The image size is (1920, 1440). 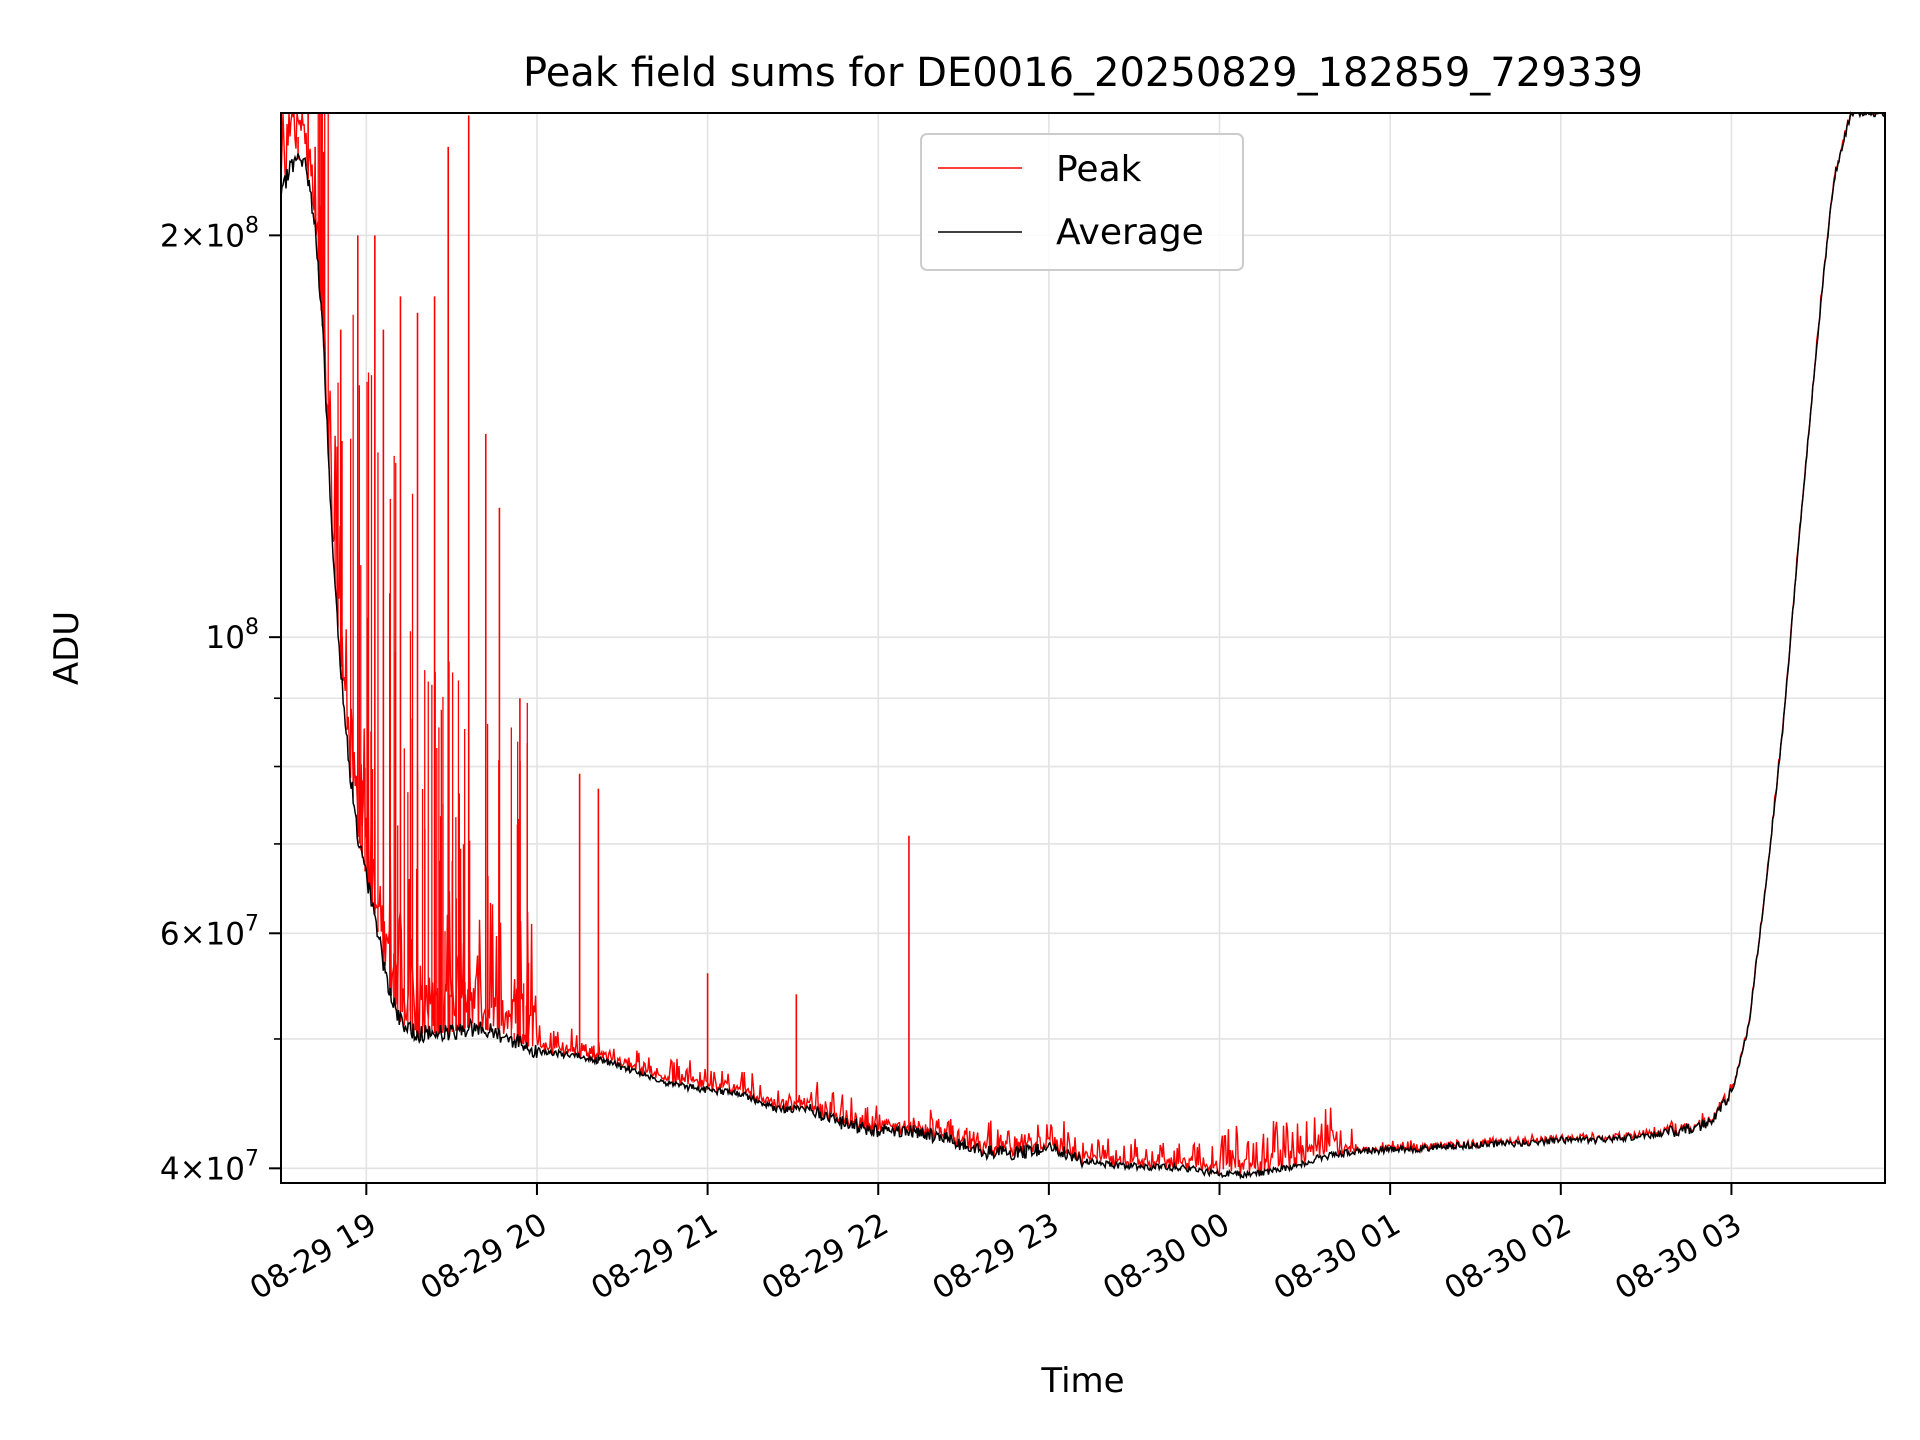 What do you see at coordinates (220, 700) in the screenshot?
I see `y-axis: 4×107 6×107 108 2×108` at bounding box center [220, 700].